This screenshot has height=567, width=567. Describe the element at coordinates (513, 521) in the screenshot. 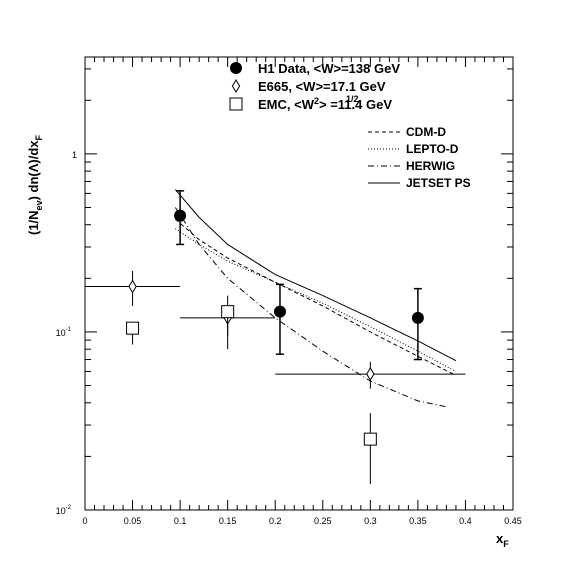

I see `x-tick-label: 0.45` at that location.